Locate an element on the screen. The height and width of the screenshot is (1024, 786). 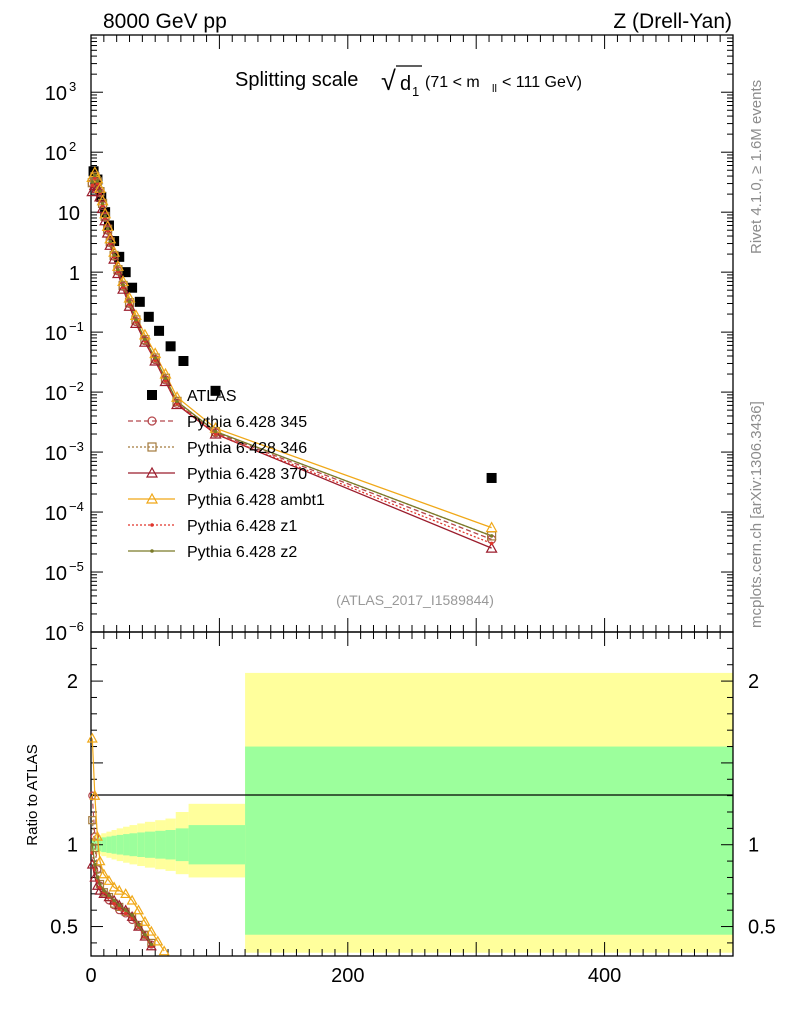
legend-label: Pythia 6.428 ambt1 is located at coordinates (256, 500).